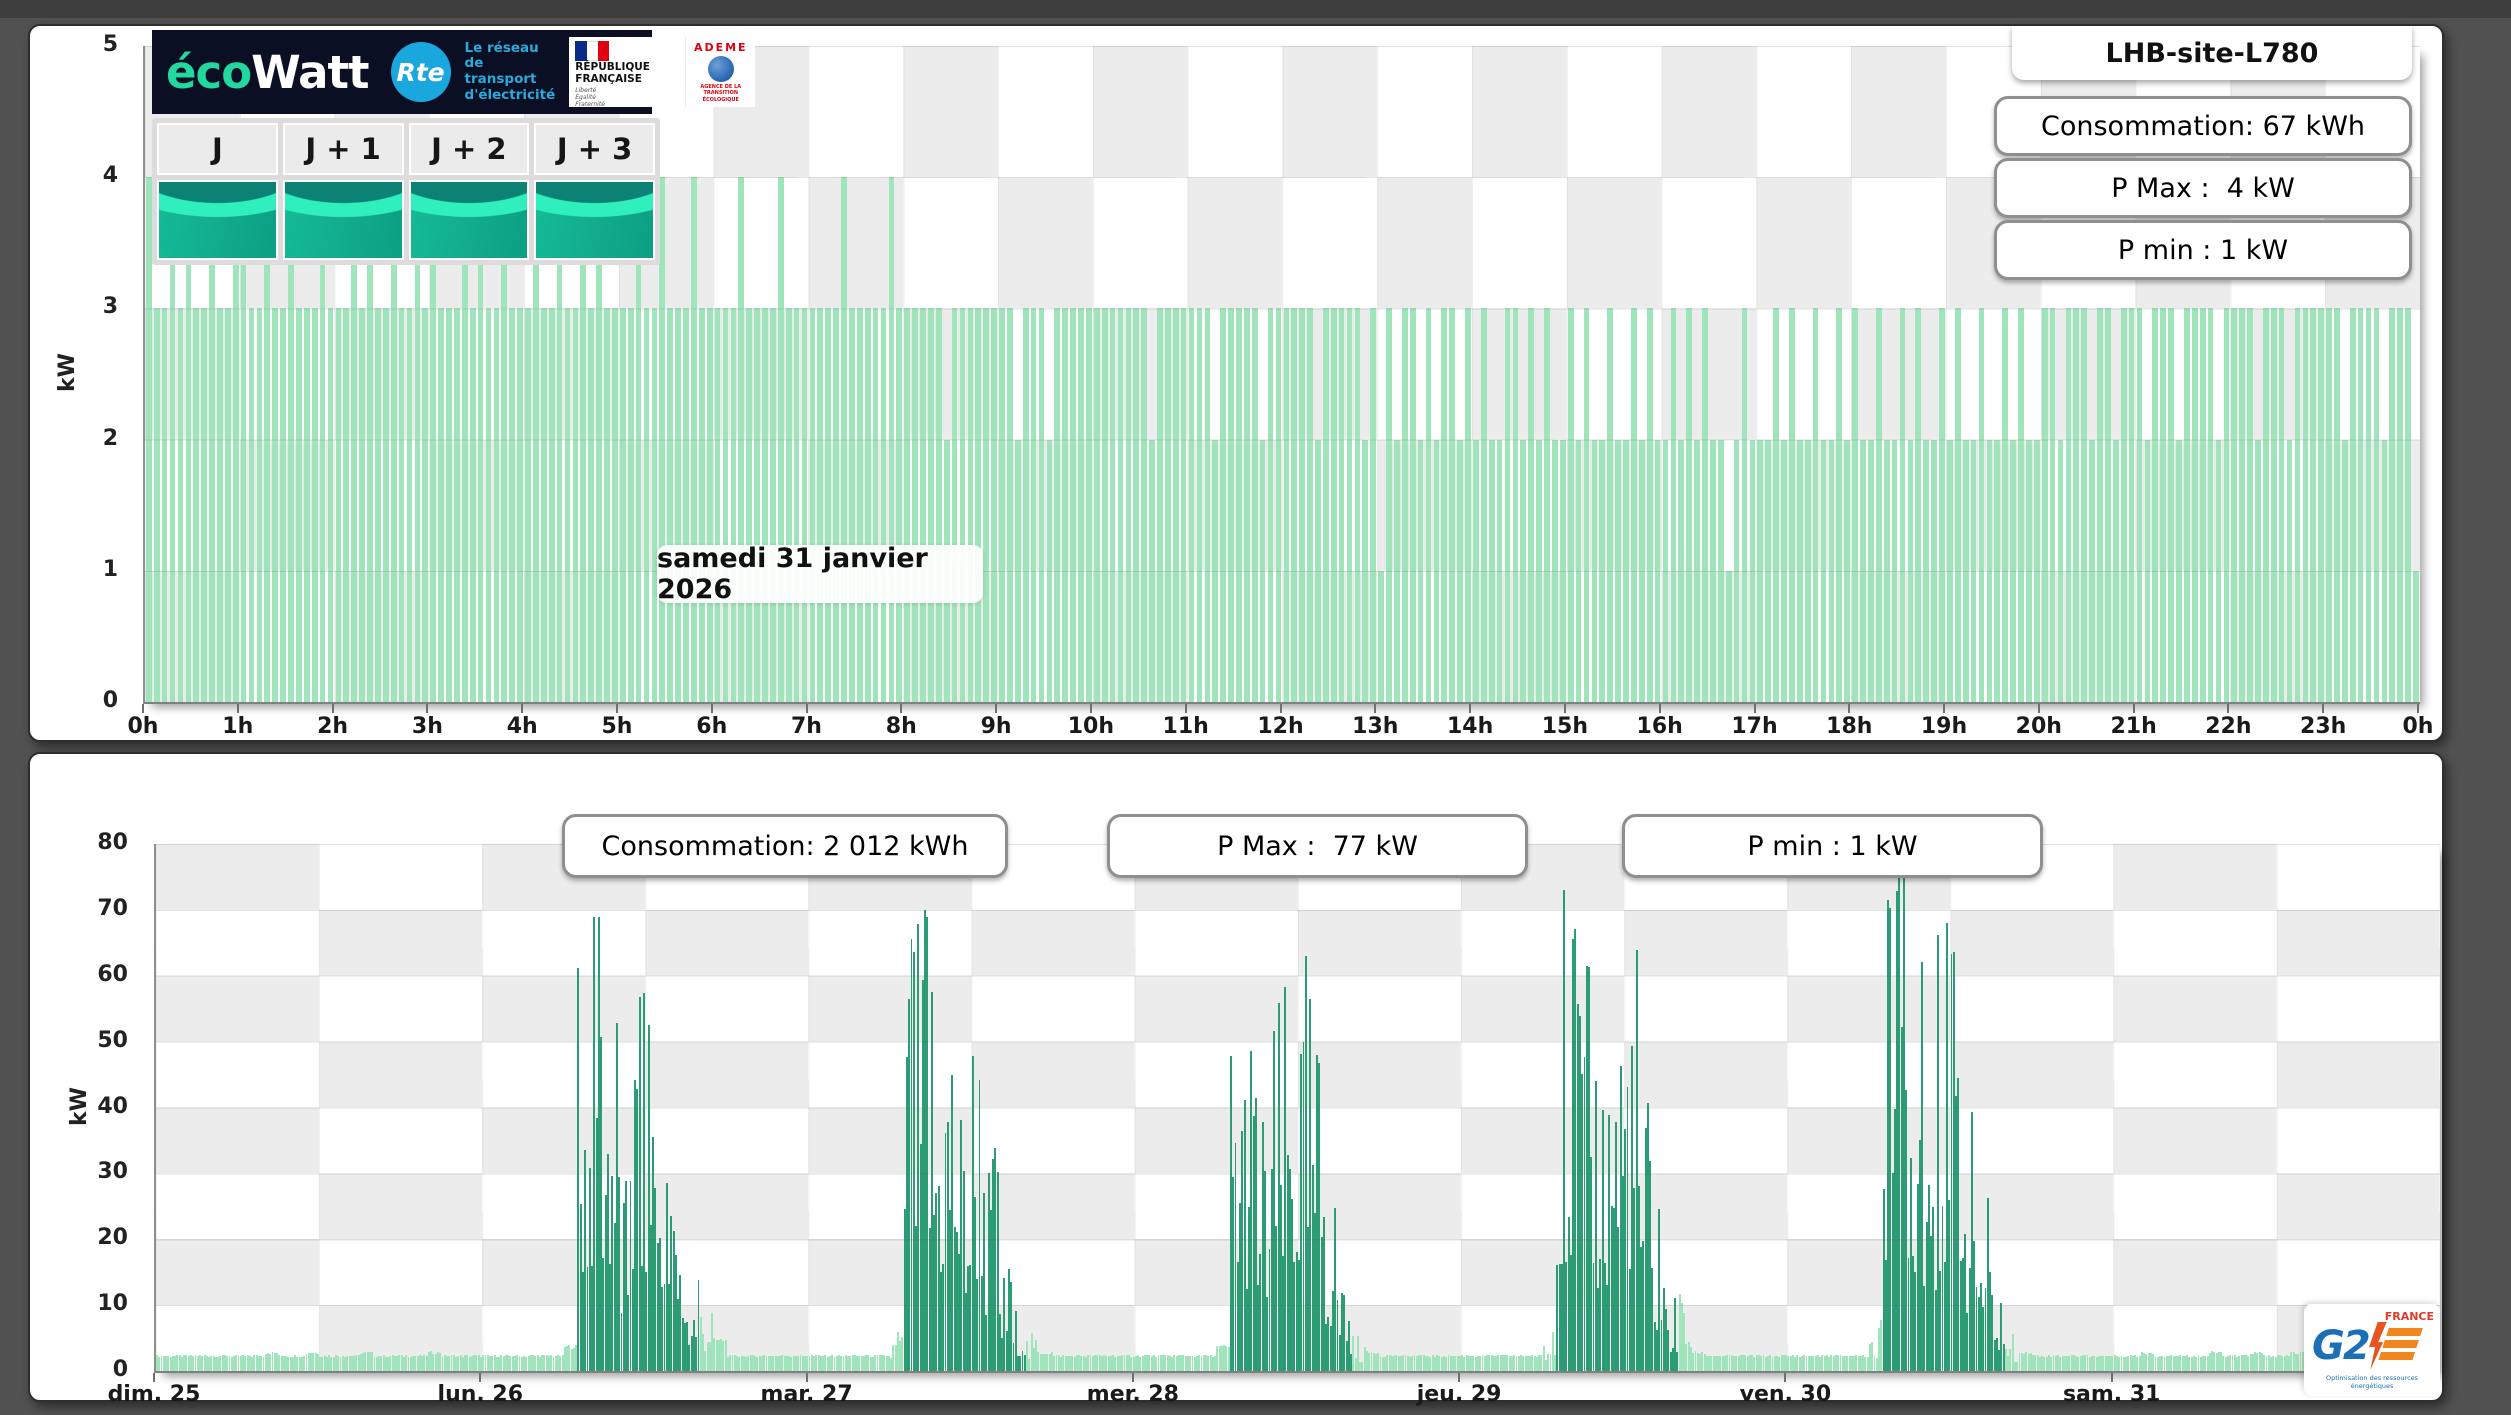 The height and width of the screenshot is (1415, 2511). What do you see at coordinates (268, 72) in the screenshot?
I see `ecowatt-wordmark: écoWatt` at bounding box center [268, 72].